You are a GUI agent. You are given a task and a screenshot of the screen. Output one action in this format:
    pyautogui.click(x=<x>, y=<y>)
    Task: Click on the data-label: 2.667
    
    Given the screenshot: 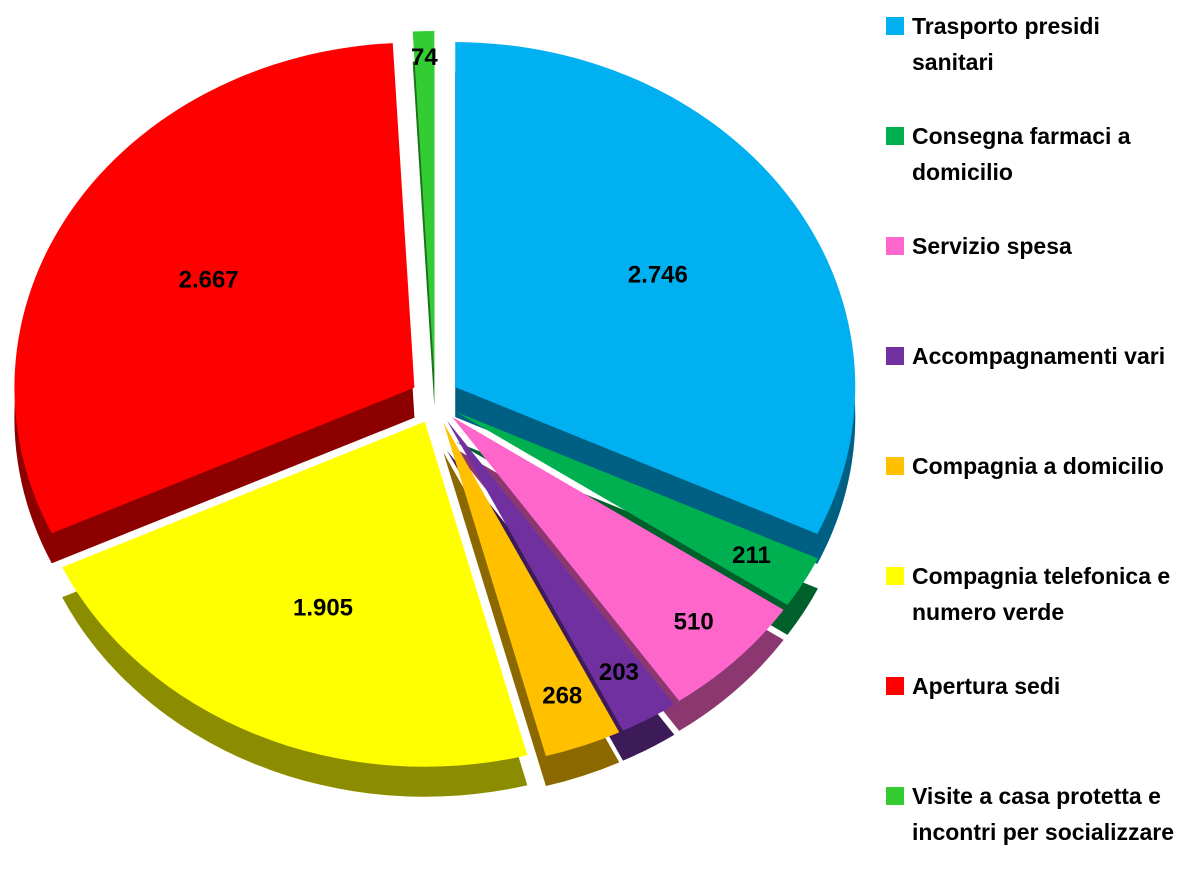 What is the action you would take?
    pyautogui.click(x=209, y=279)
    